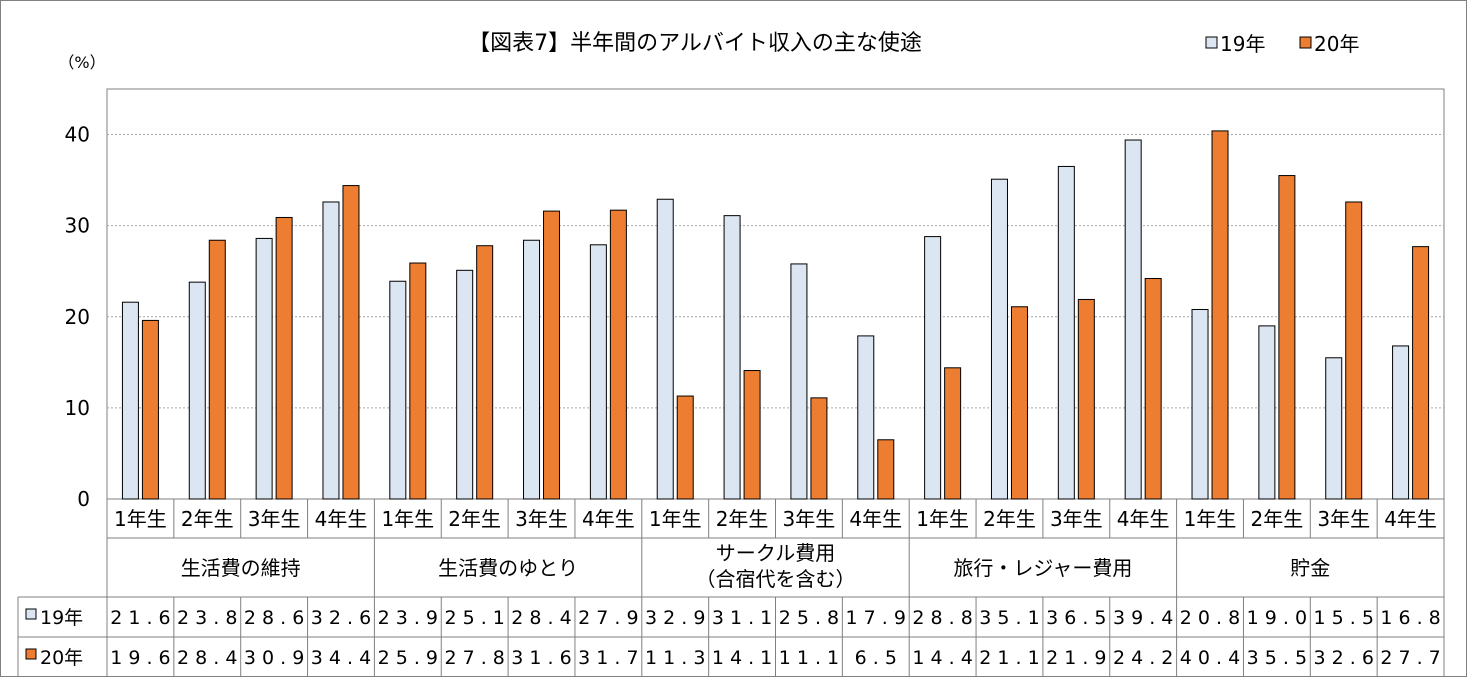  I want to click on table-value: 3 4 . 4, so click(341, 658).